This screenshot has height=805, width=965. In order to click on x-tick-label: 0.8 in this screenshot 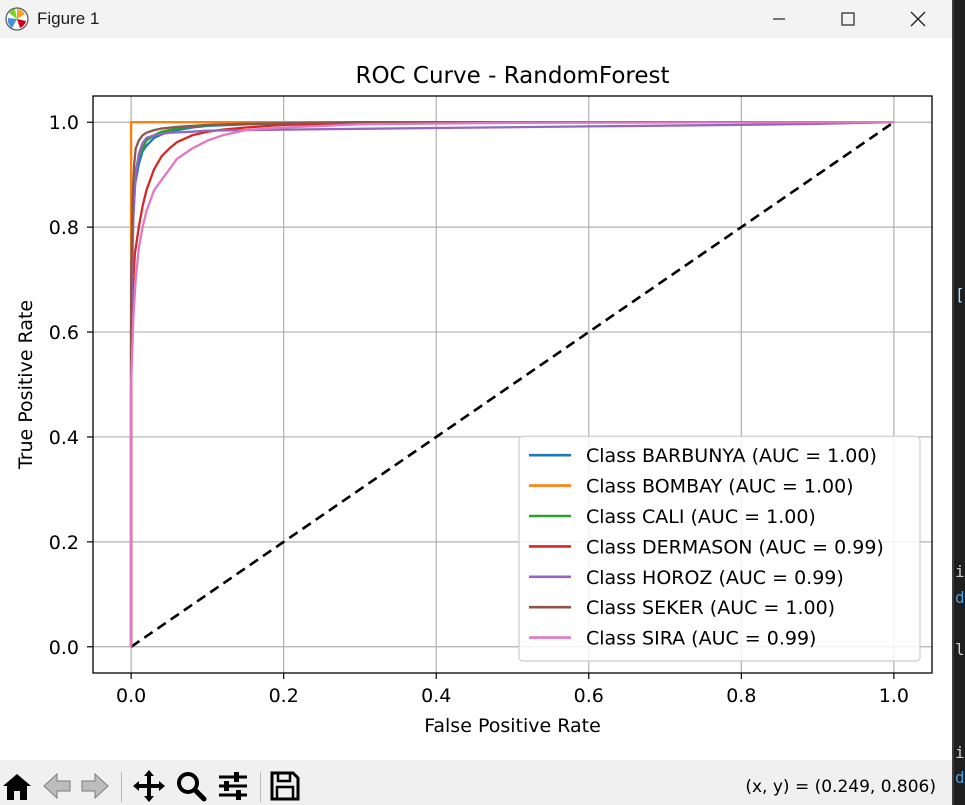, I will do `click(741, 696)`.